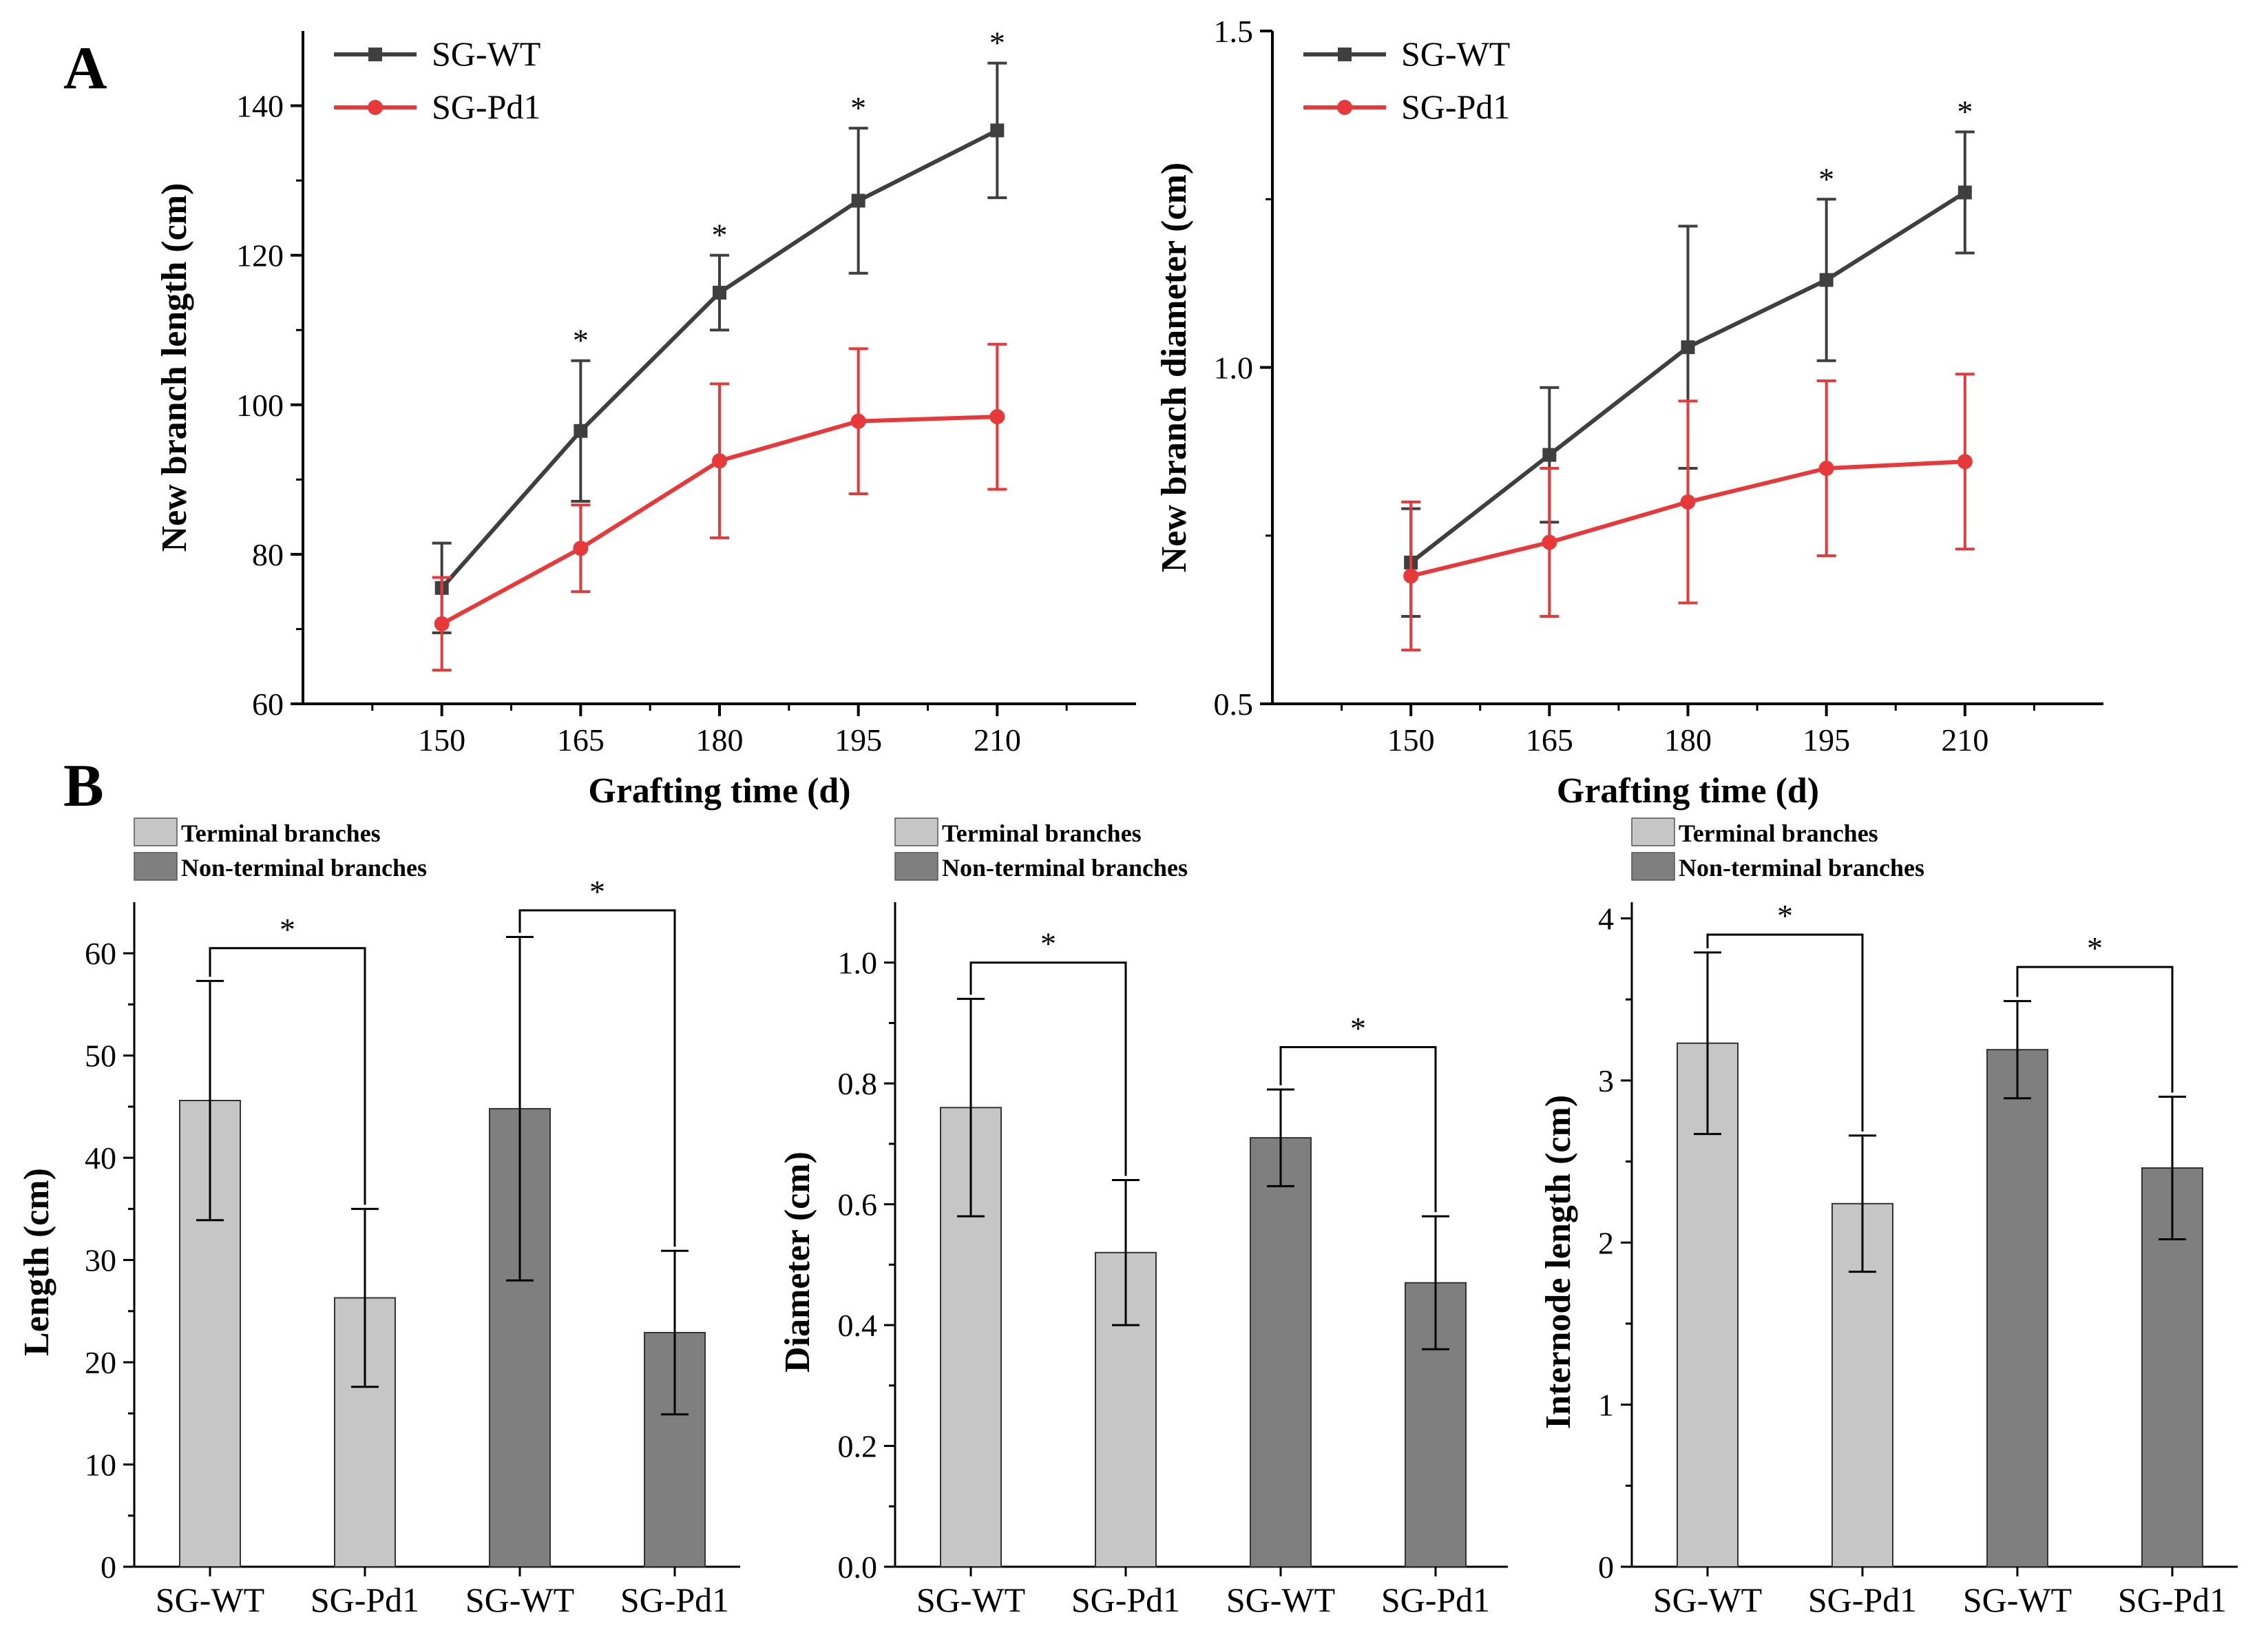 The height and width of the screenshot is (1637, 2268). I want to click on y-tick-label: 40, so click(100, 1158).